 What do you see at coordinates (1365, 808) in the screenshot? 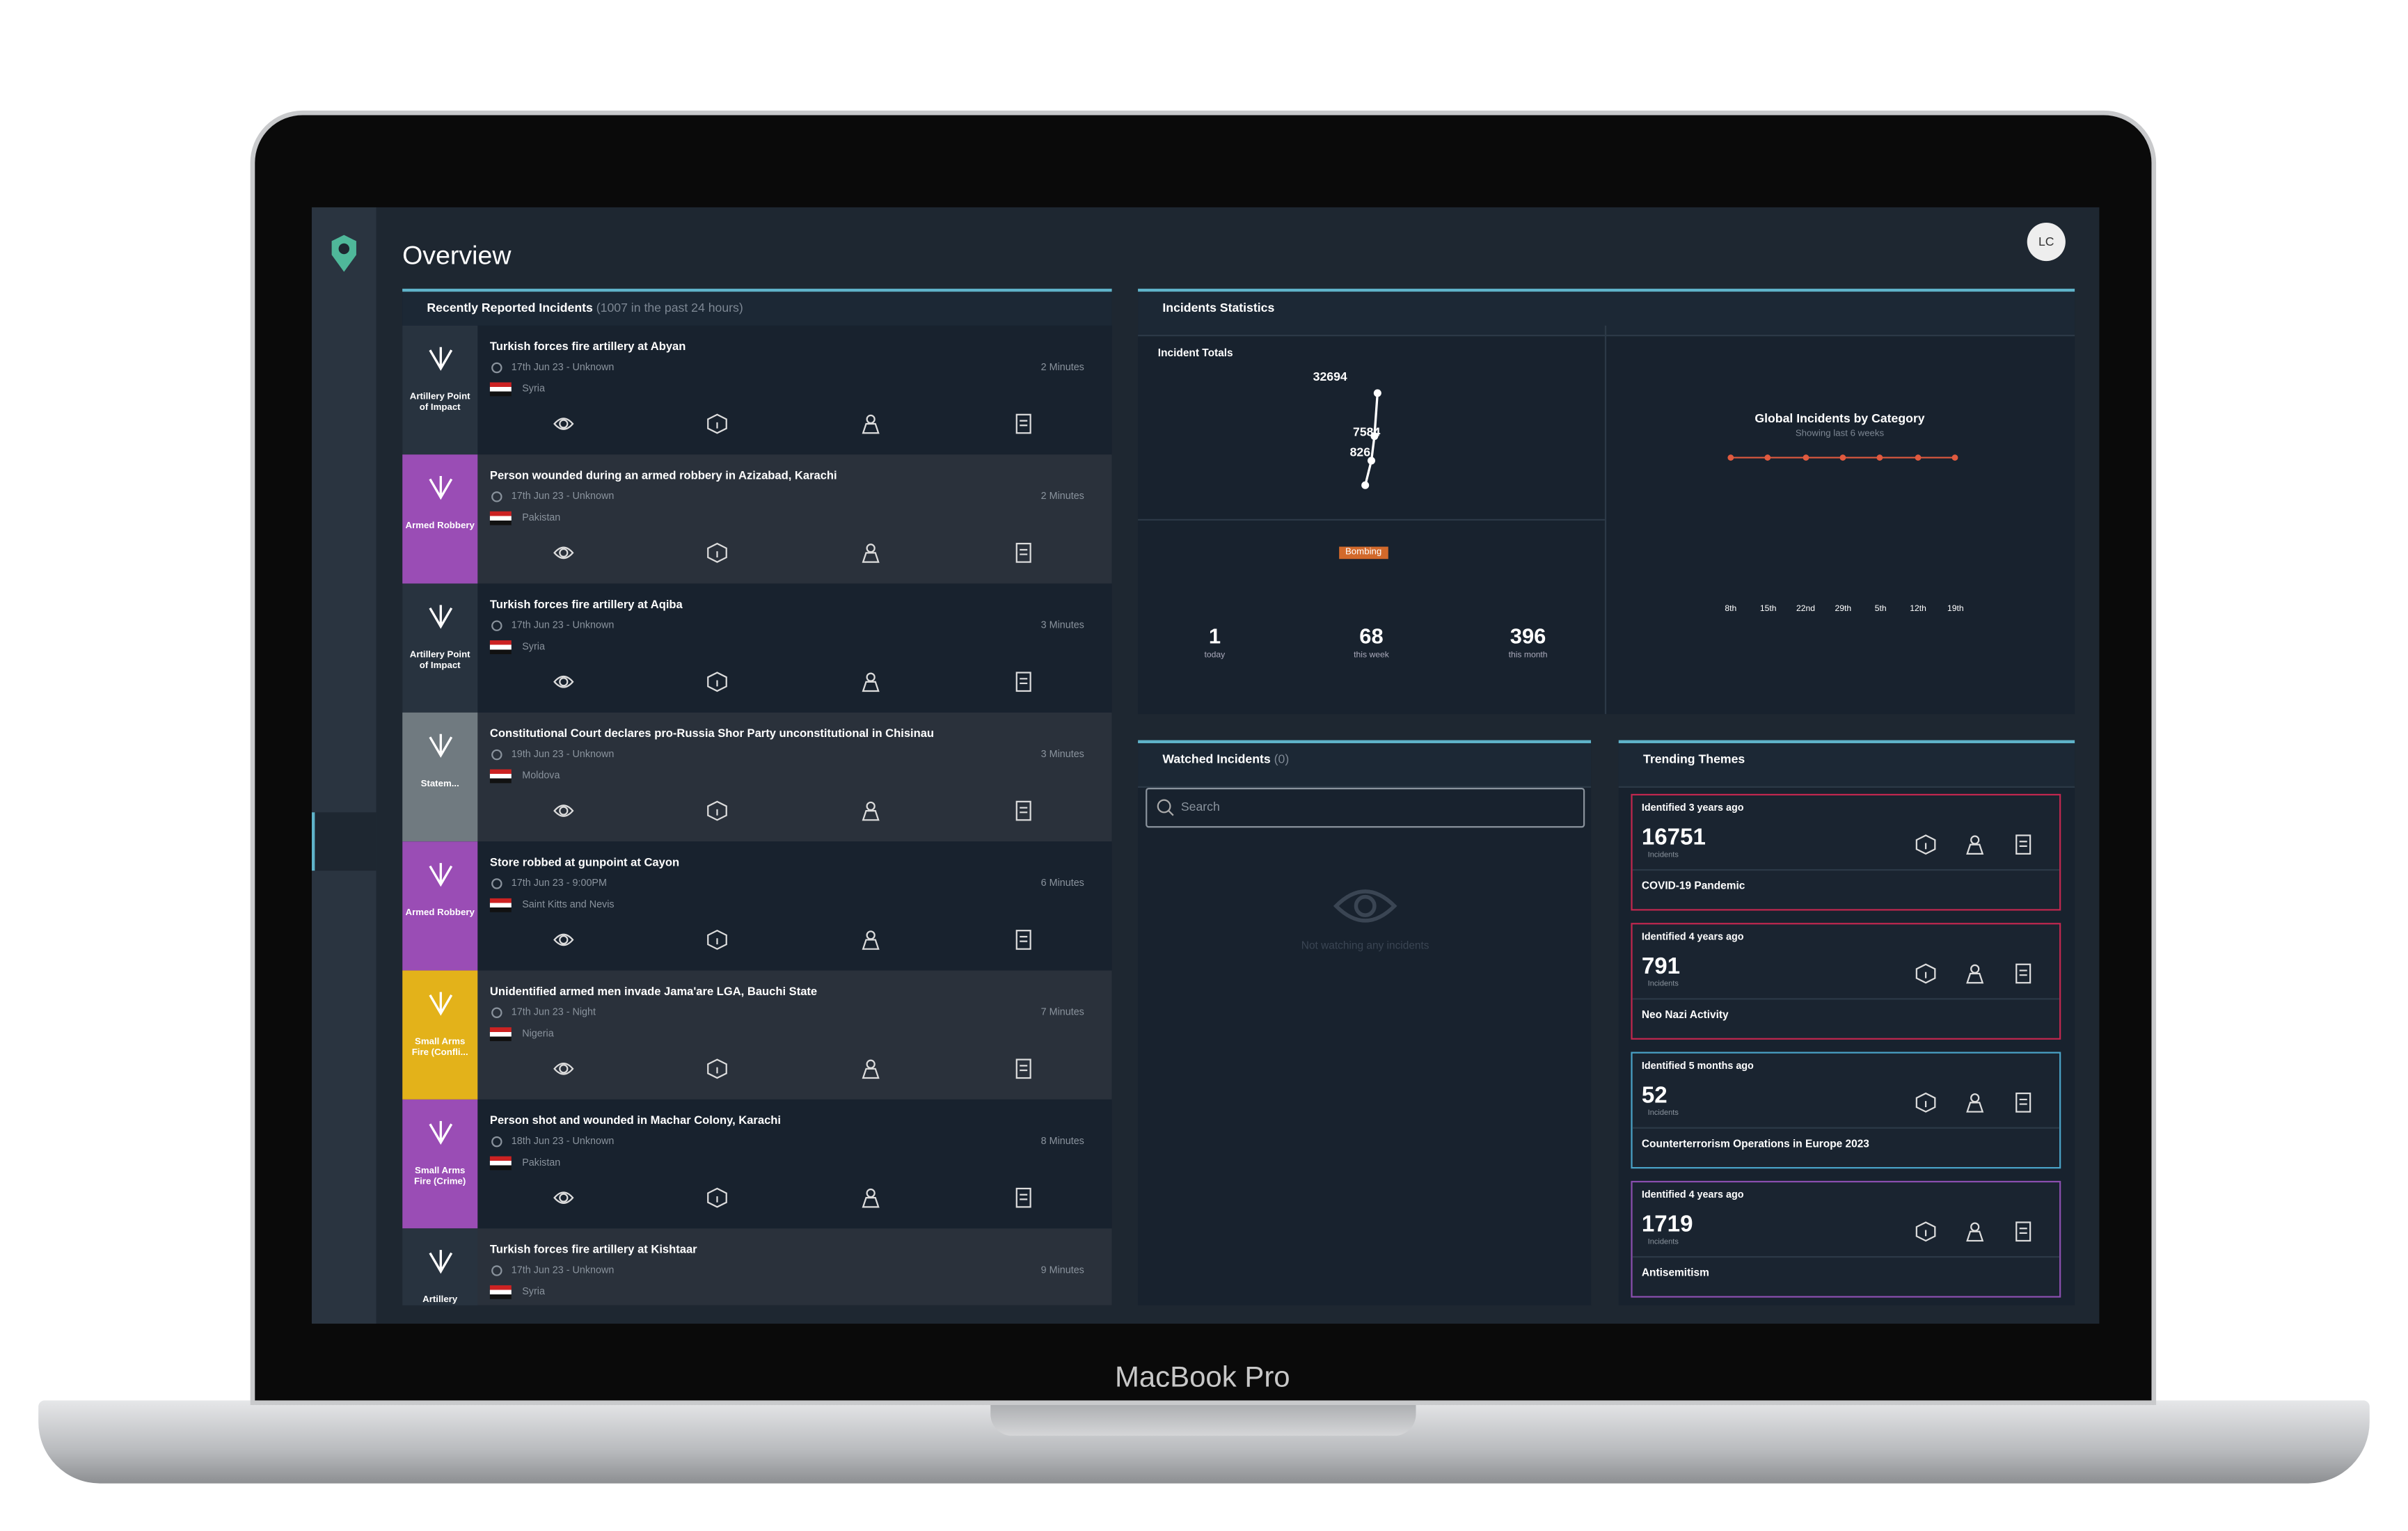
I see `search-input: Search` at bounding box center [1365, 808].